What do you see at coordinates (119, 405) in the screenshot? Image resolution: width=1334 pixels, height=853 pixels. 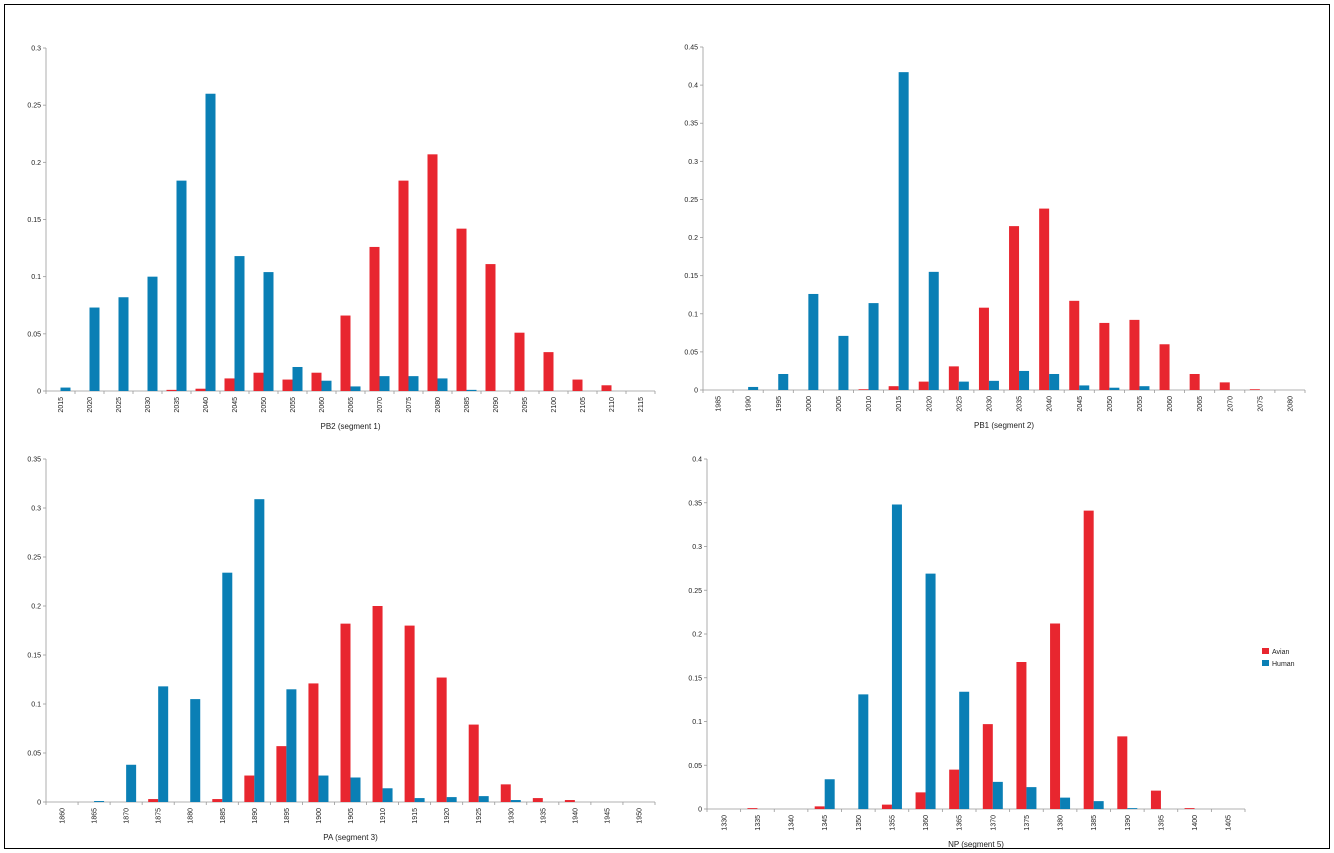 I see `x-tick-label: 2025` at bounding box center [119, 405].